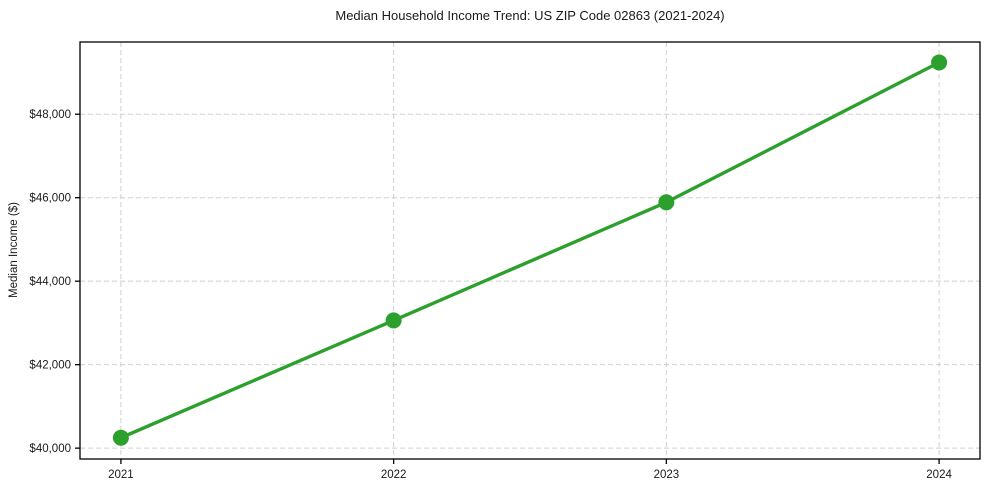 The image size is (989, 490). I want to click on y-tick-label: $40,000, so click(50, 449).